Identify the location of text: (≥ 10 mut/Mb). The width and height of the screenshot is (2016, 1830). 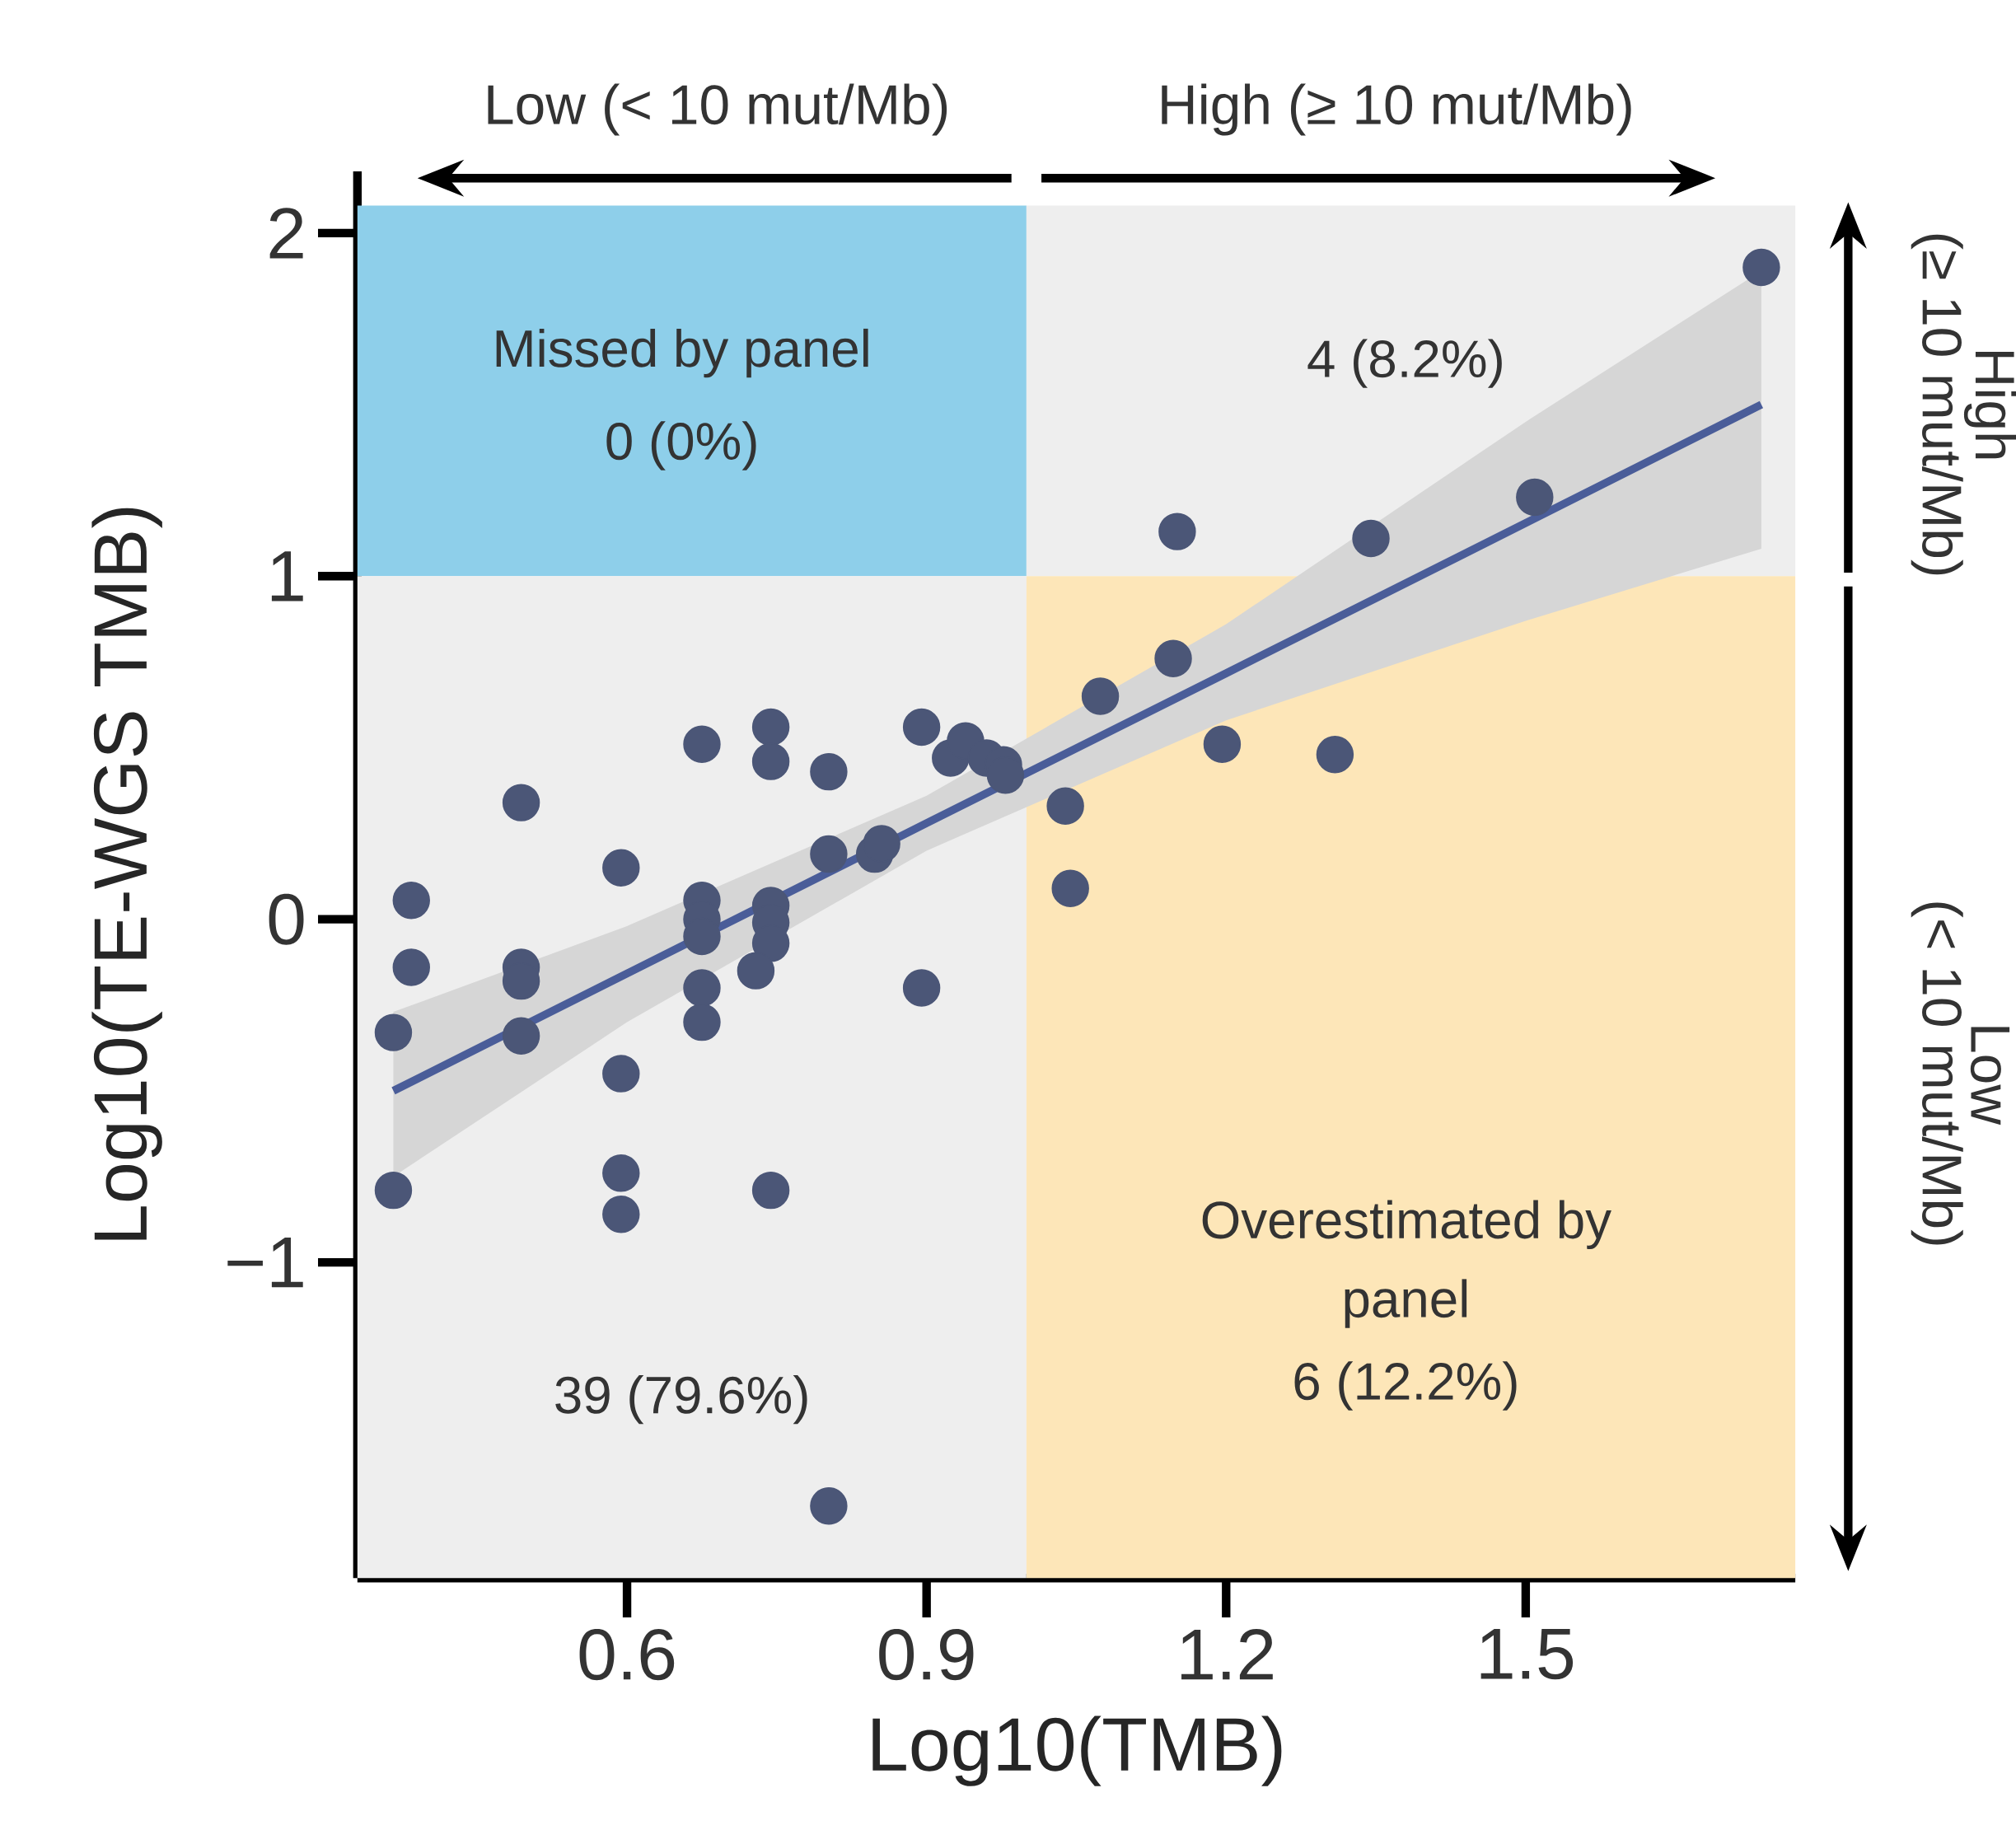
(1937, 405).